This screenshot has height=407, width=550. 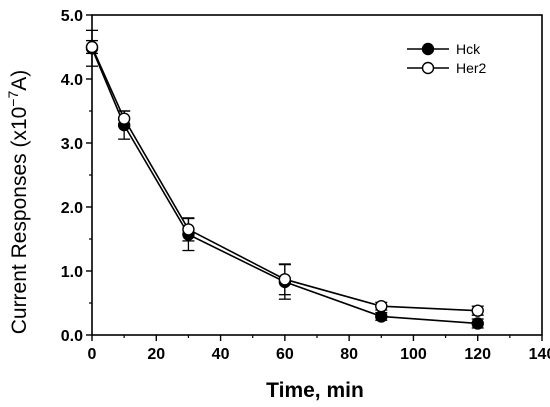 What do you see at coordinates (72, 208) in the screenshot?
I see `y-tick-label: 2.0` at bounding box center [72, 208].